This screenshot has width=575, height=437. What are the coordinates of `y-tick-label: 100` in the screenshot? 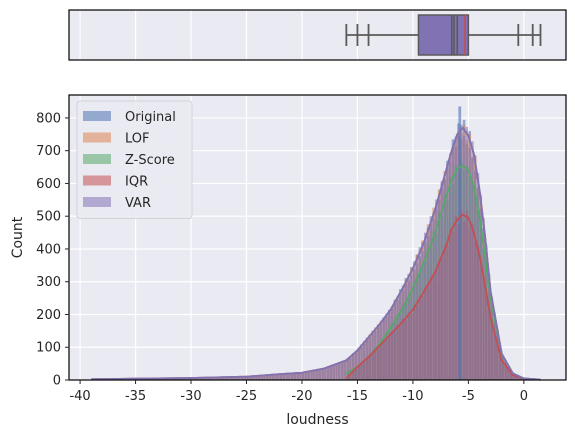 It's located at (48, 348).